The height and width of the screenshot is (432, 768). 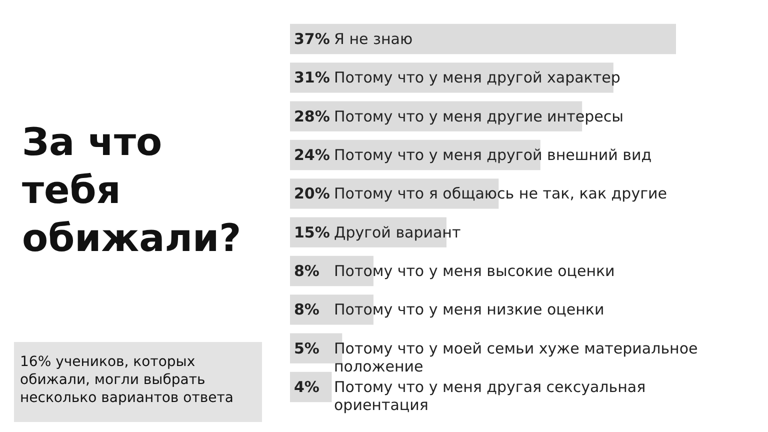 What do you see at coordinates (132, 190) in the screenshot?
I see `text: За что тебя обижали?` at bounding box center [132, 190].